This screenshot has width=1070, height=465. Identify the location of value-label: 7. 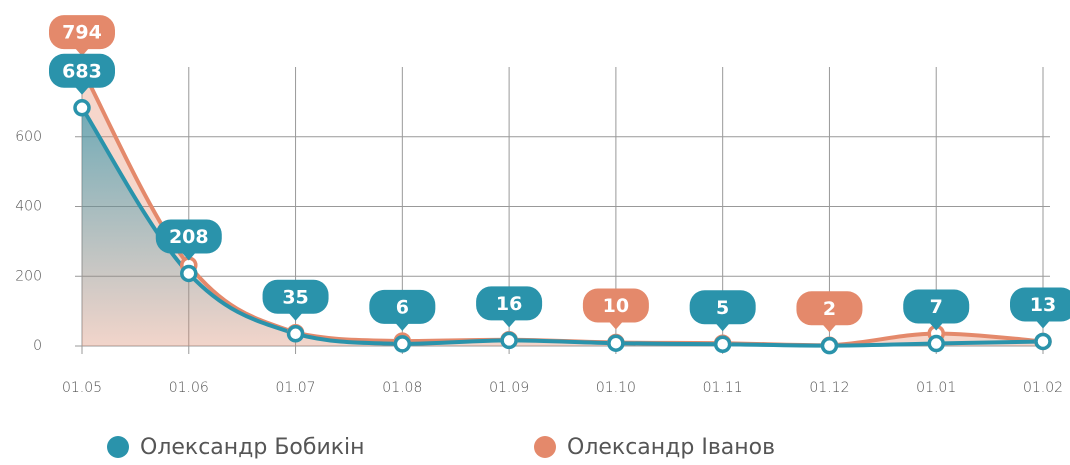
(936, 307).